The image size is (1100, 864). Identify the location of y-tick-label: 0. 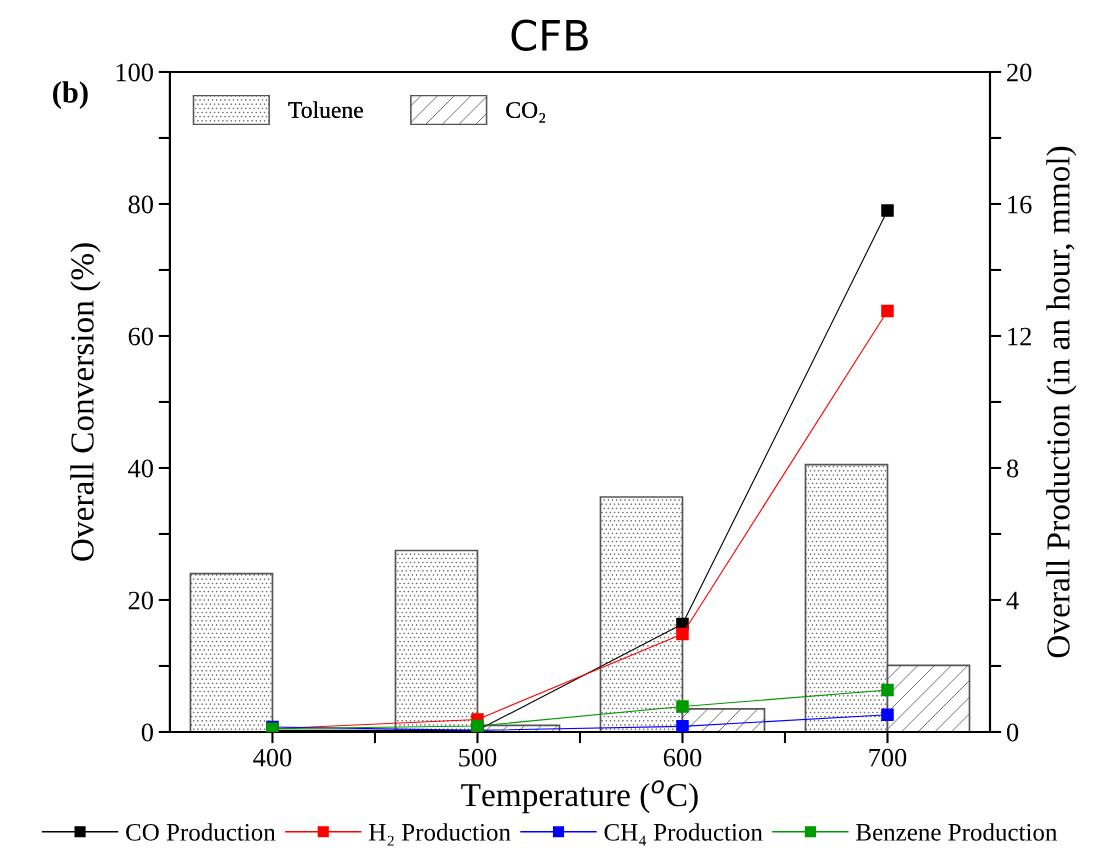
(147, 732).